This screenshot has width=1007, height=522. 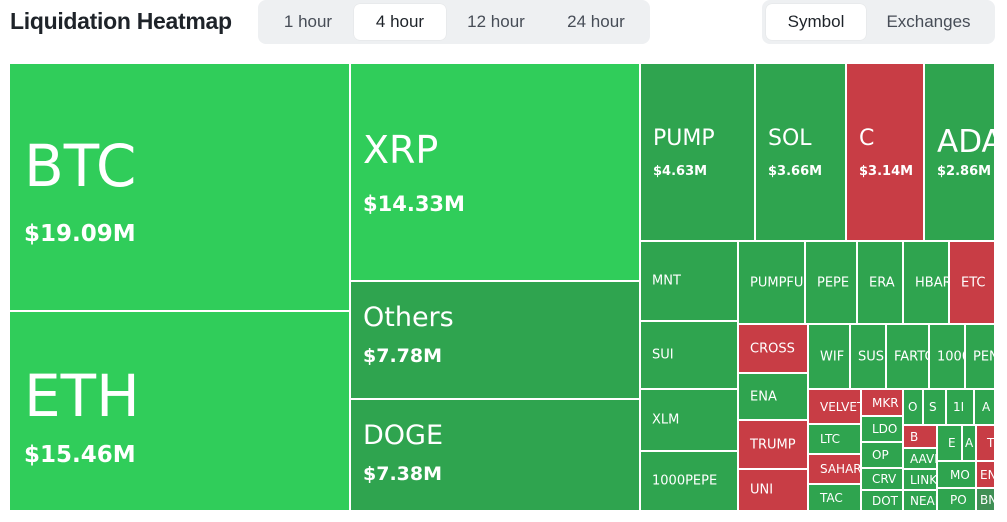 I want to click on tile-symbol: SUSHI, so click(x=871, y=356).